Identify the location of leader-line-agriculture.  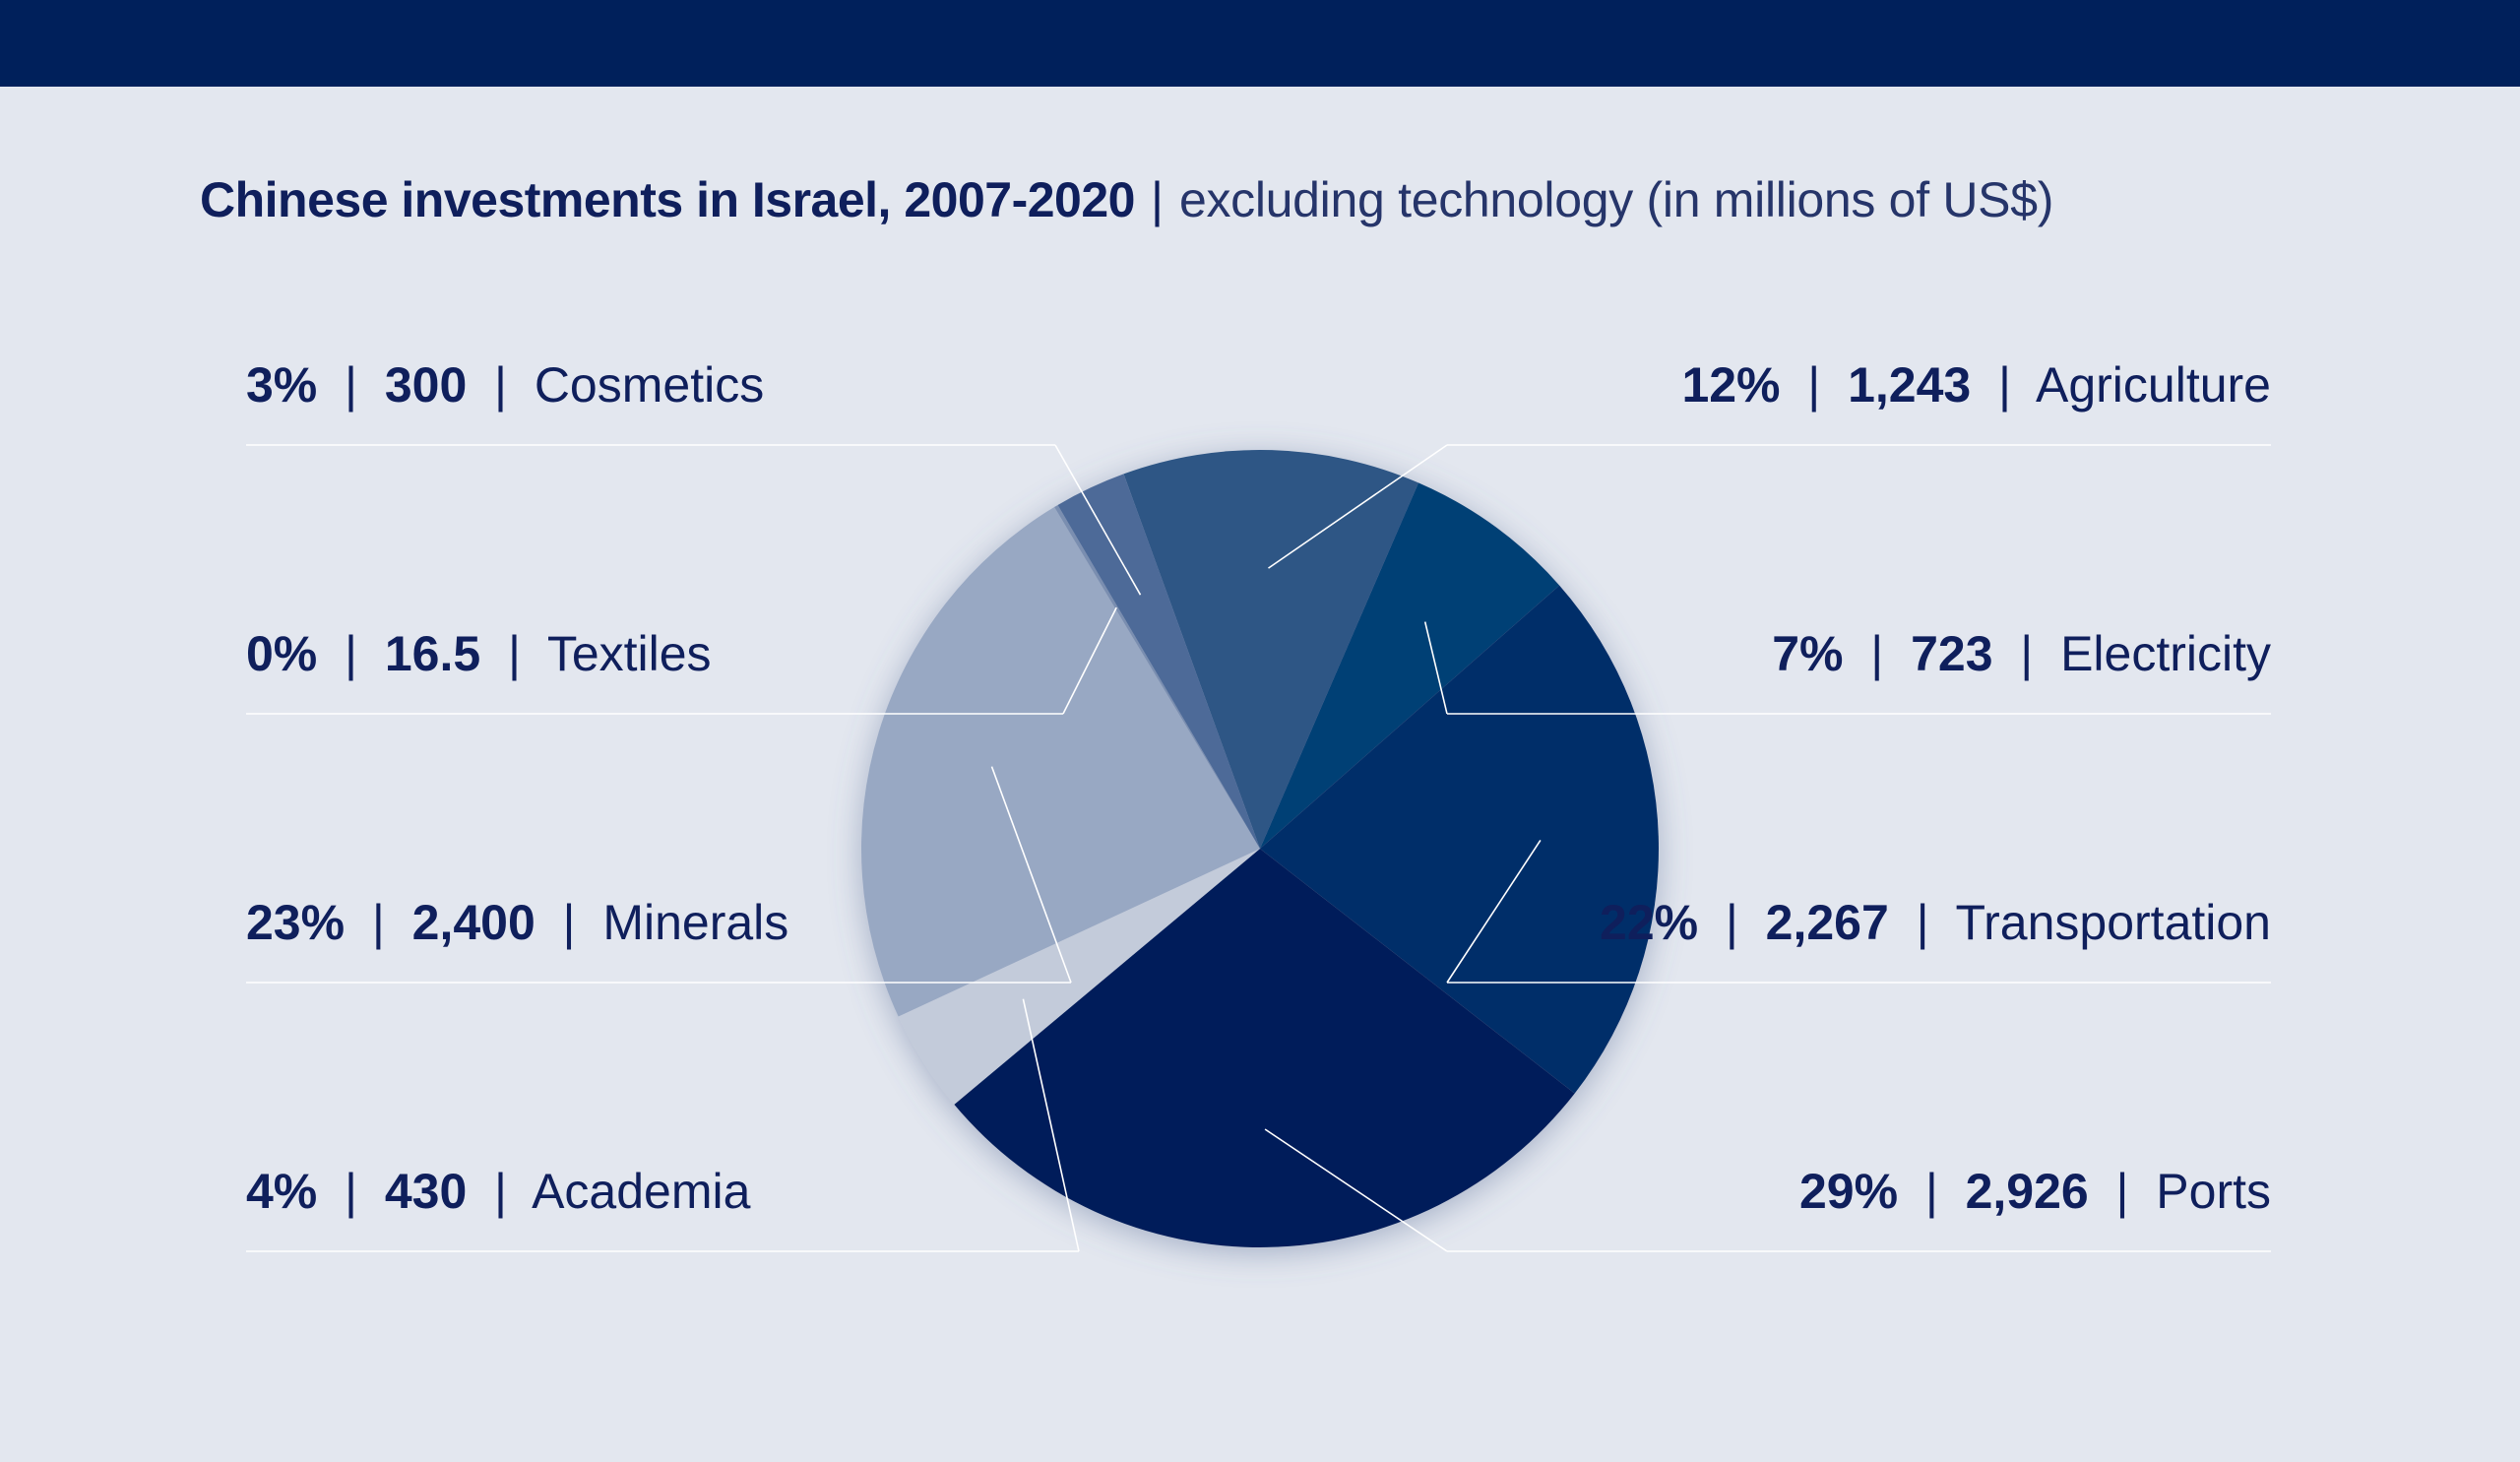
(1358, 506).